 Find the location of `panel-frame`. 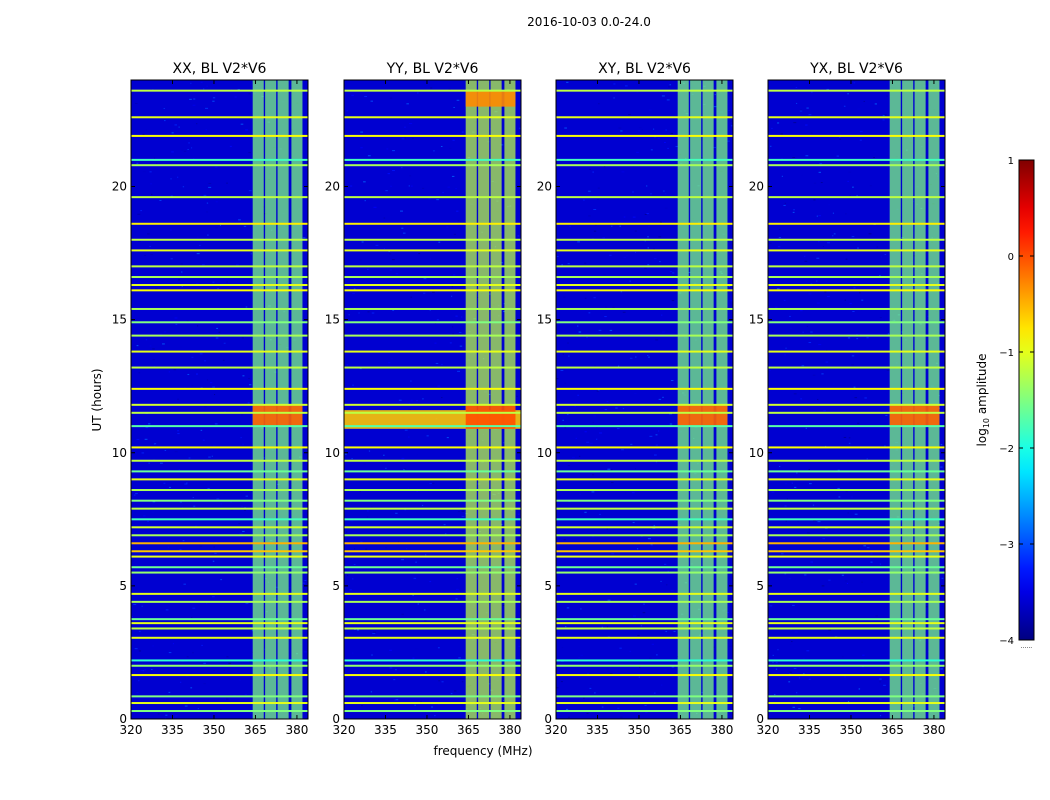

panel-frame is located at coordinates (644, 399).